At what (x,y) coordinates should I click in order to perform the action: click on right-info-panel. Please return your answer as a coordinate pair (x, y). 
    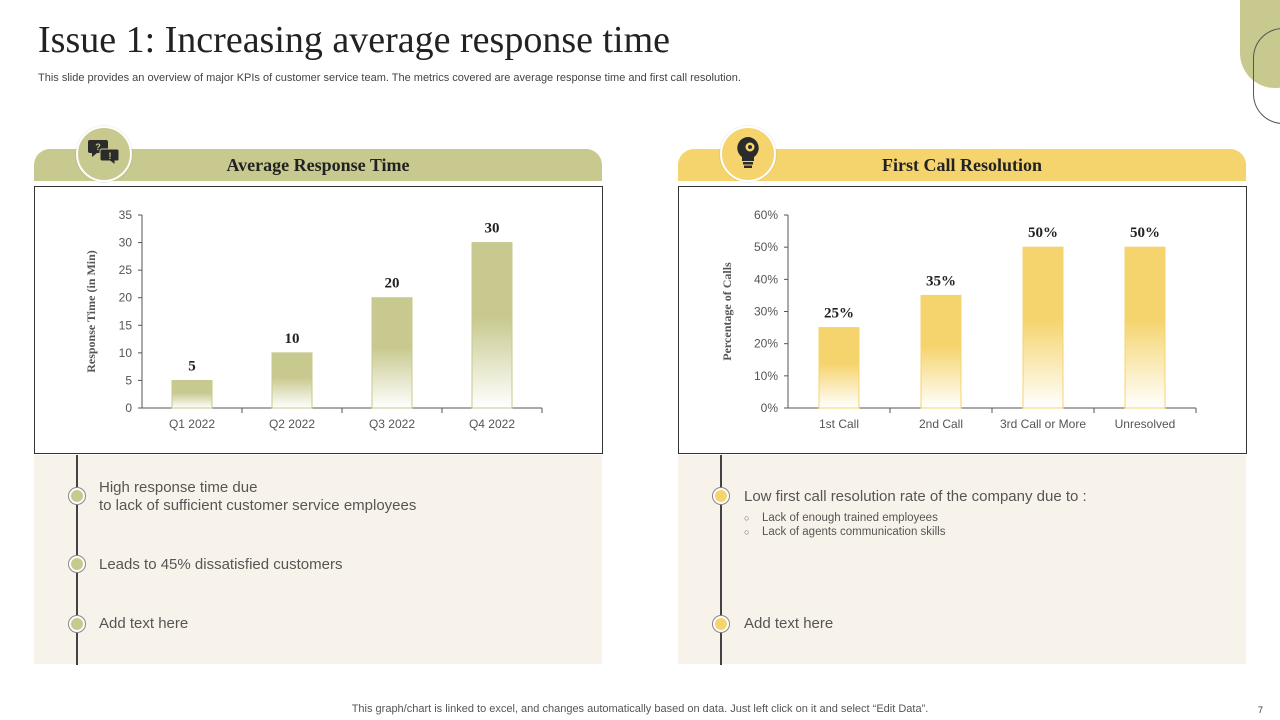
    Looking at the image, I should click on (962, 559).